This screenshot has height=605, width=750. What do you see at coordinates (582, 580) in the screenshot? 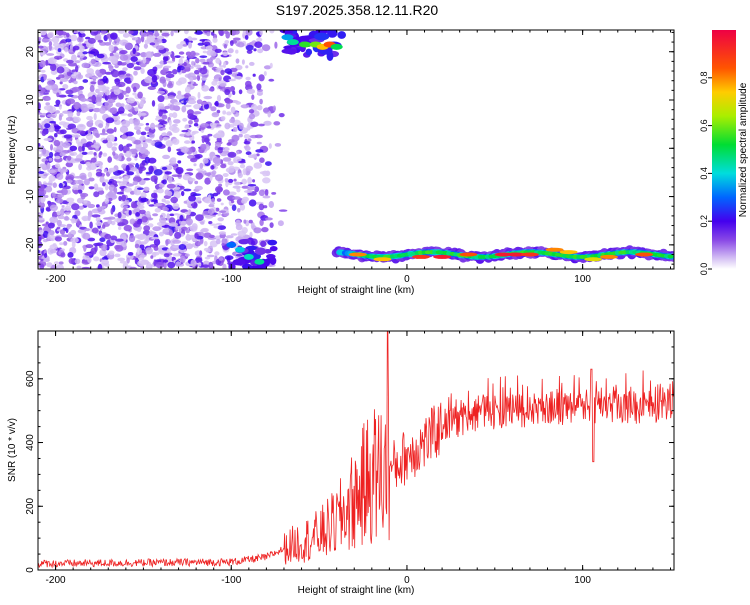
I see `x-tick-label: 100` at bounding box center [582, 580].